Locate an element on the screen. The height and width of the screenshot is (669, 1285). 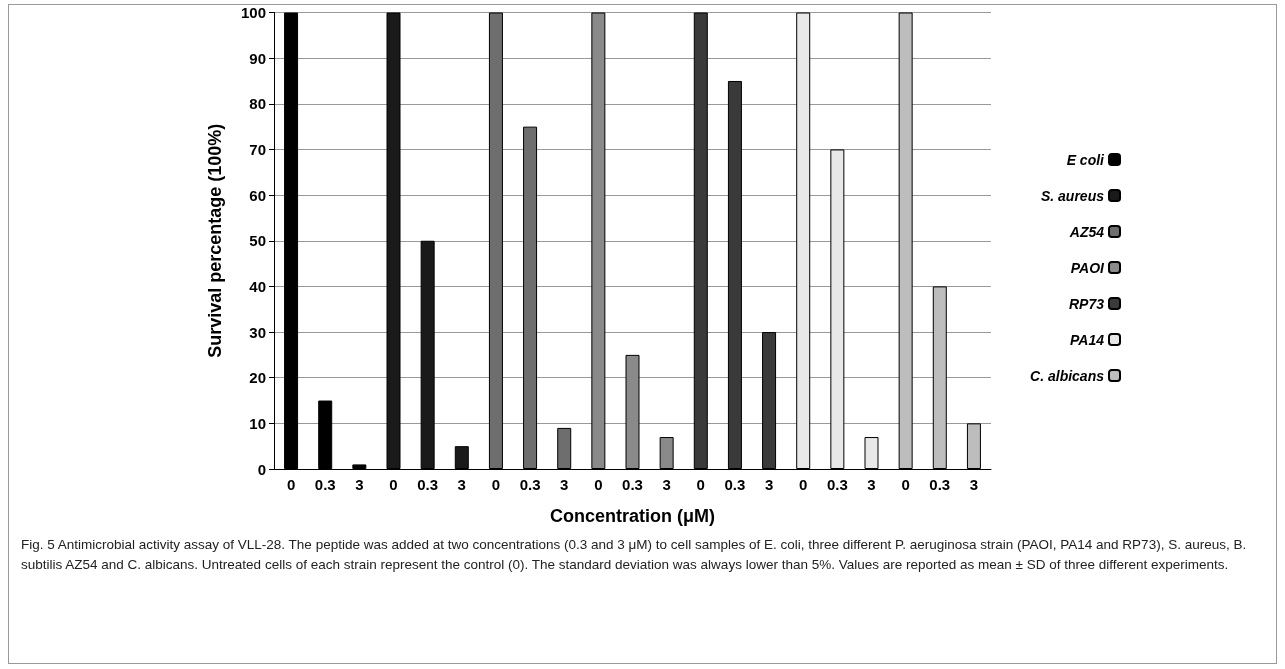
y-tick-label: 50 is located at coordinates (257, 241).